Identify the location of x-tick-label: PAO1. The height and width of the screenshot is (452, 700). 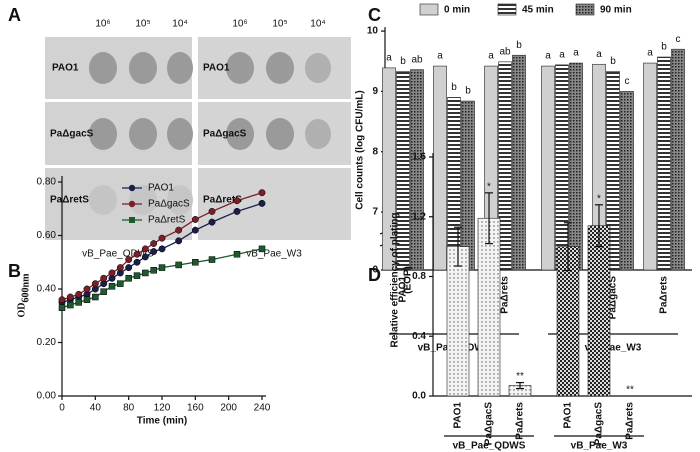
(568, 415).